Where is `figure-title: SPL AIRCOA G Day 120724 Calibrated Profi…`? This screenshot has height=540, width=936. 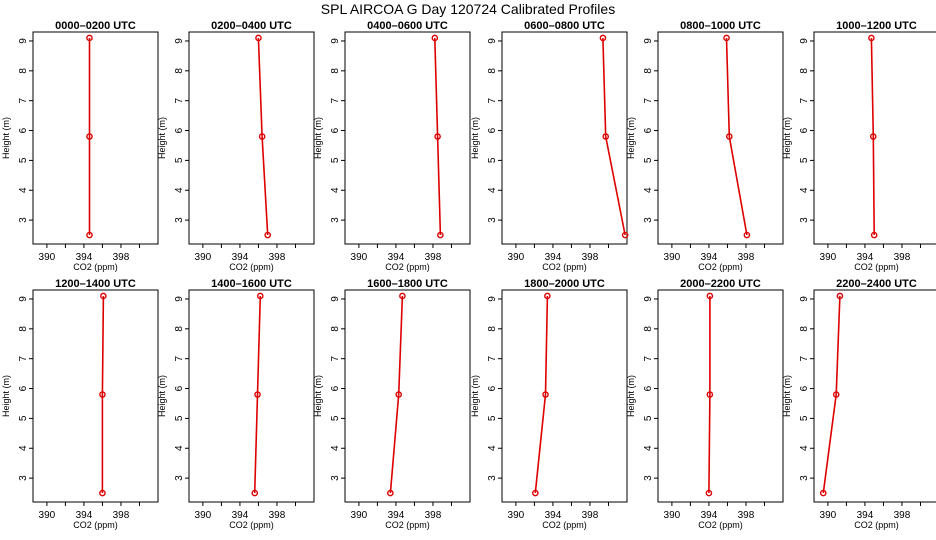
figure-title: SPL AIRCOA G Day 120724 Calibrated Profi… is located at coordinates (468, 9).